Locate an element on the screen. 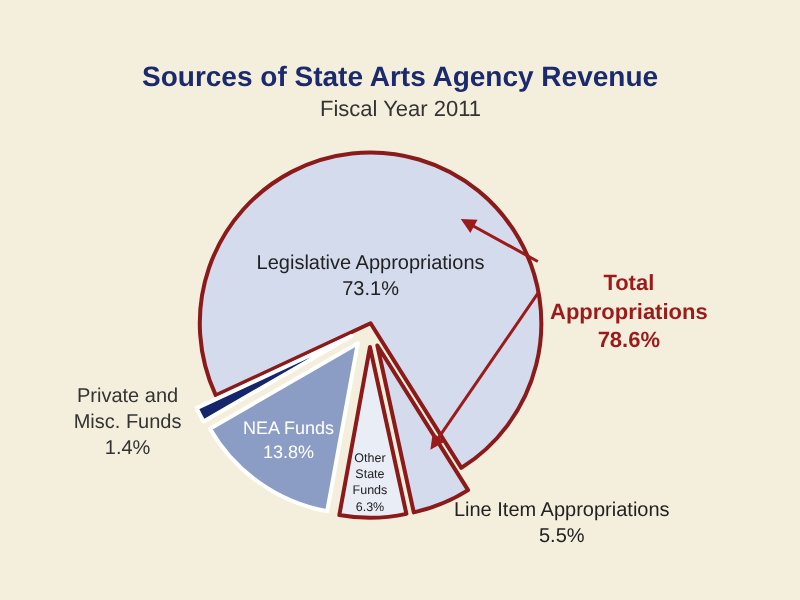  chart-subtitle: Fiscal Year 2011 is located at coordinates (401, 110).